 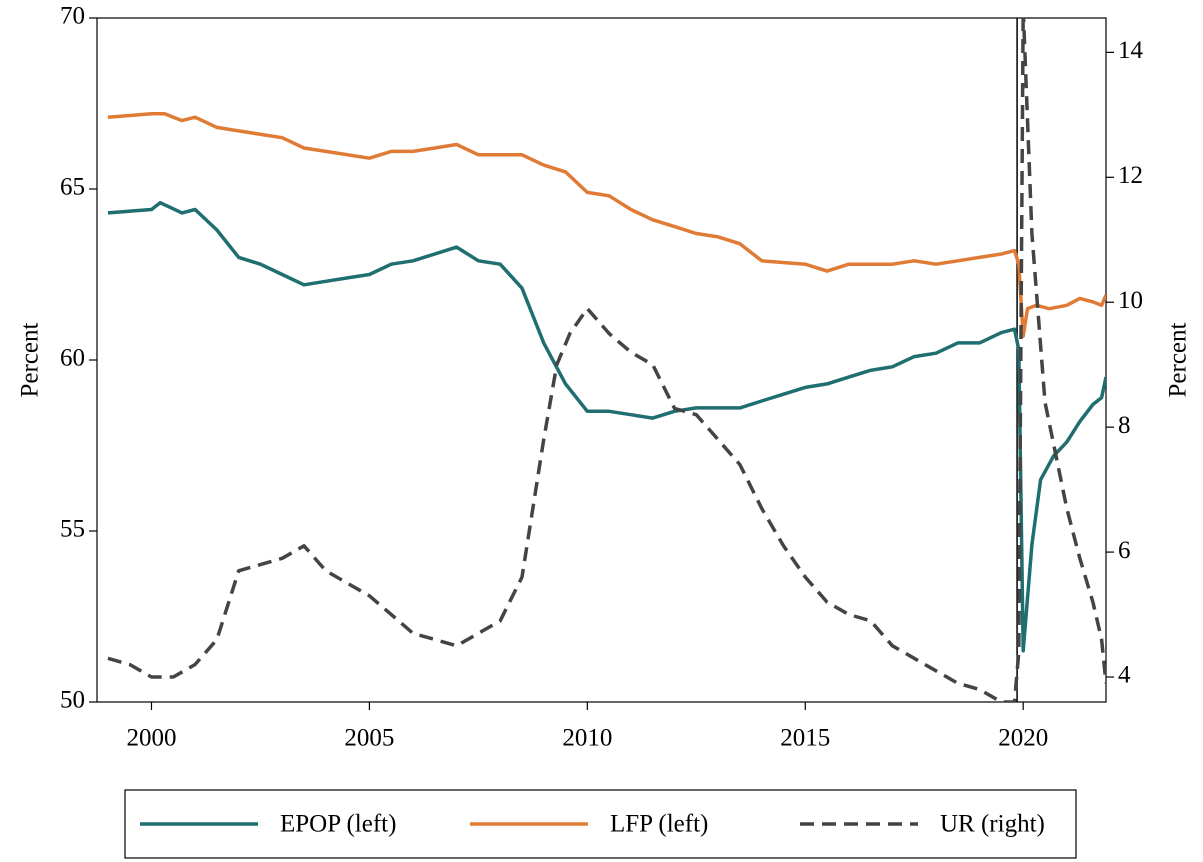 What do you see at coordinates (992, 824) in the screenshot?
I see `legend-label: UR (right)` at bounding box center [992, 824].